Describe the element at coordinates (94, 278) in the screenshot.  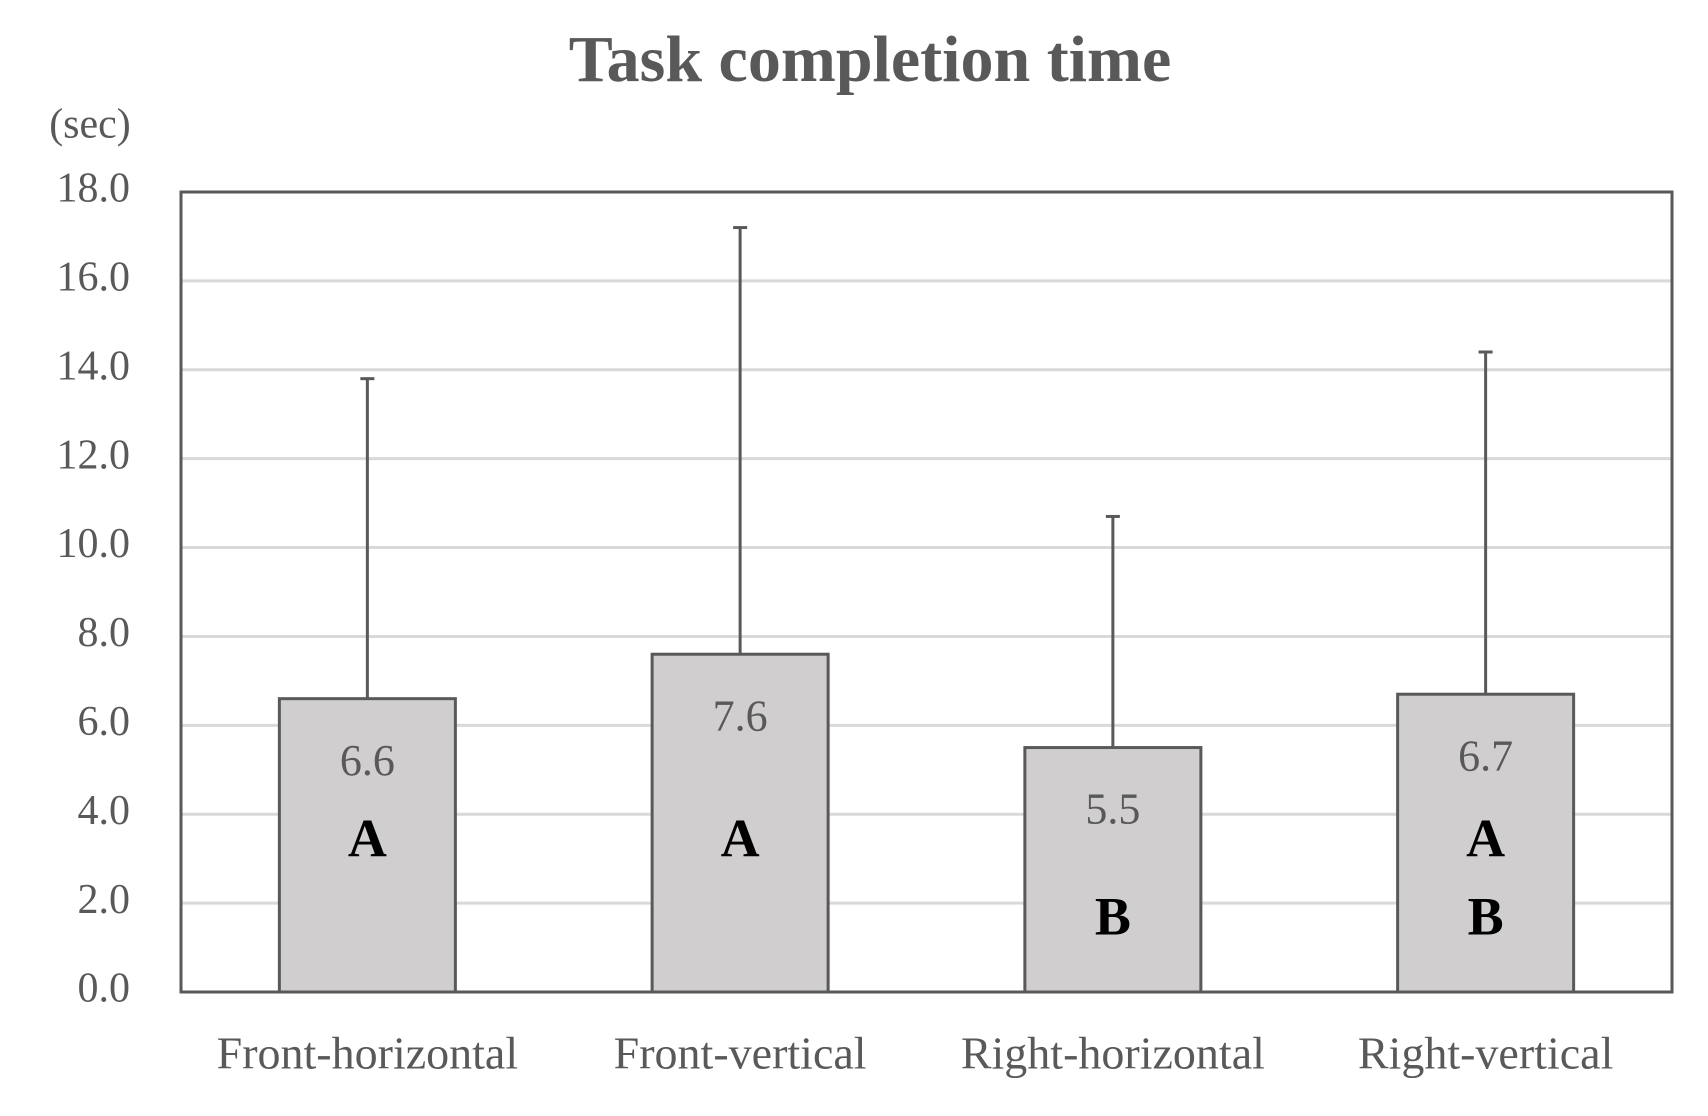
I see `y-tick-label: 16.0` at that location.